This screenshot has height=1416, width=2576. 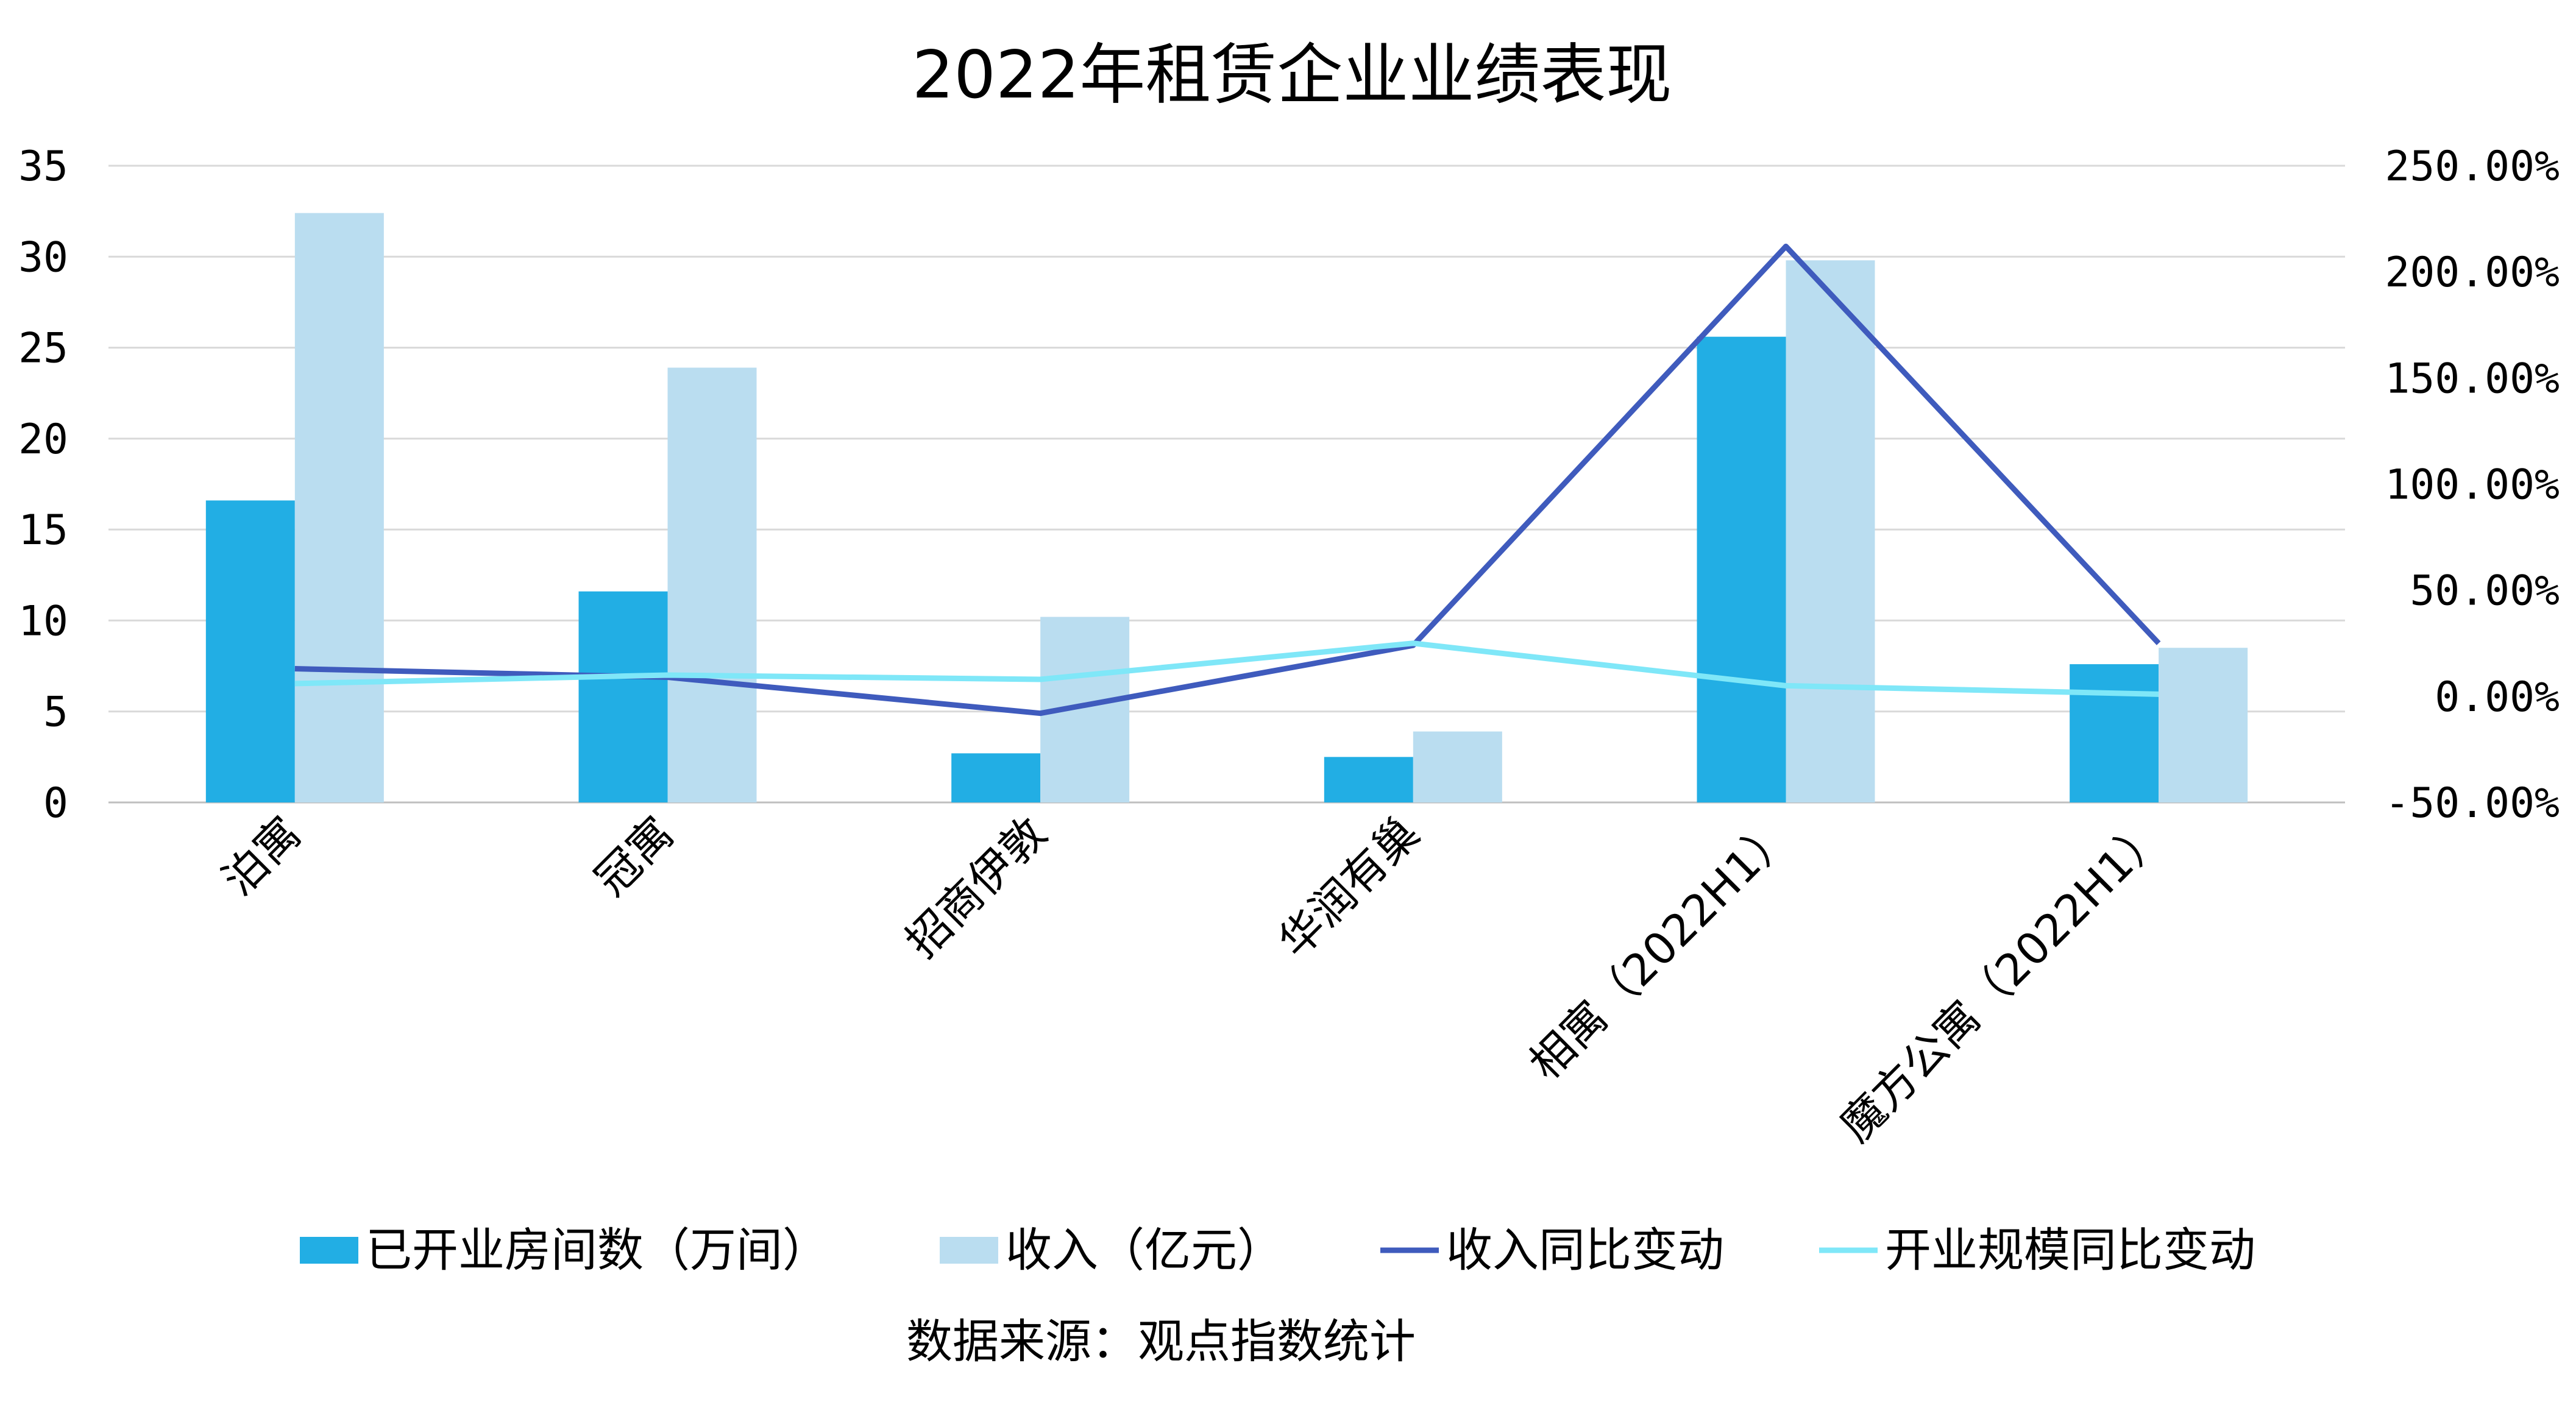 I want to click on right-tick-label: 50.00%, so click(x=2485, y=591).